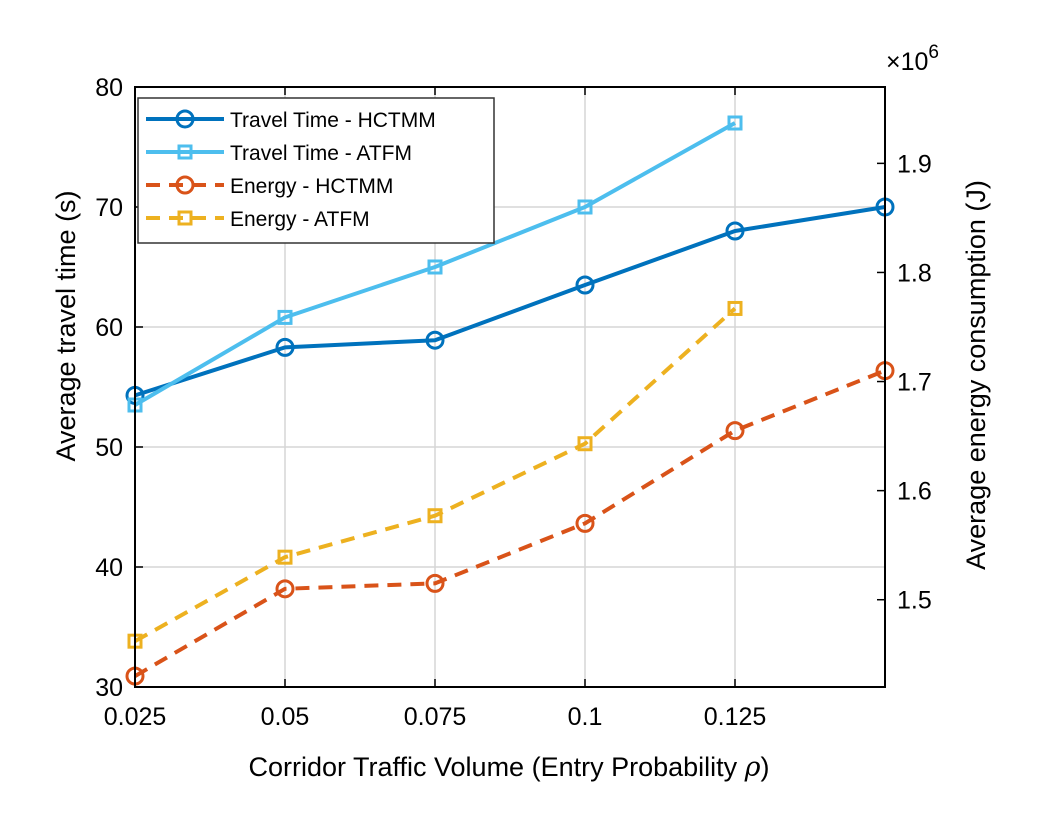 This screenshot has width=1046, height=813. Describe the element at coordinates (914, 273) in the screenshot. I see `right-y-tick-label: 1.8` at that location.